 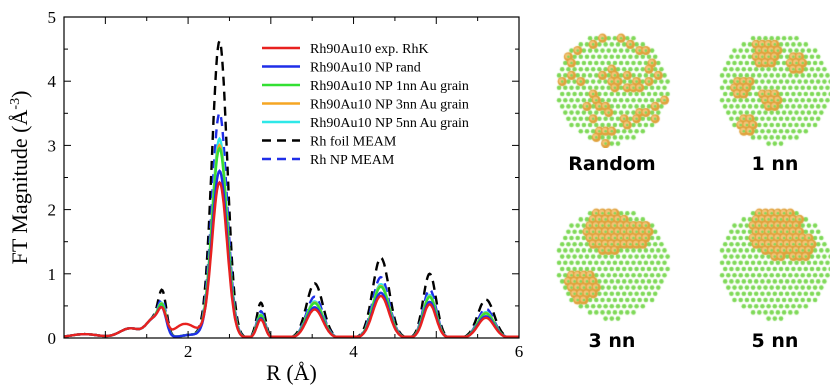 I want to click on legend-entry: Rh NP MEAM, so click(x=352, y=160).